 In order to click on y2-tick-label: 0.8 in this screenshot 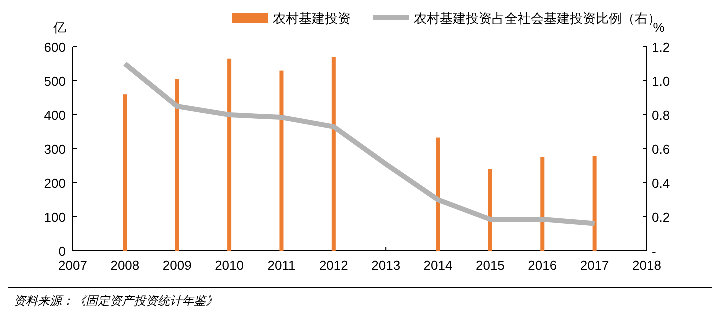, I will do `click(661, 115)`.